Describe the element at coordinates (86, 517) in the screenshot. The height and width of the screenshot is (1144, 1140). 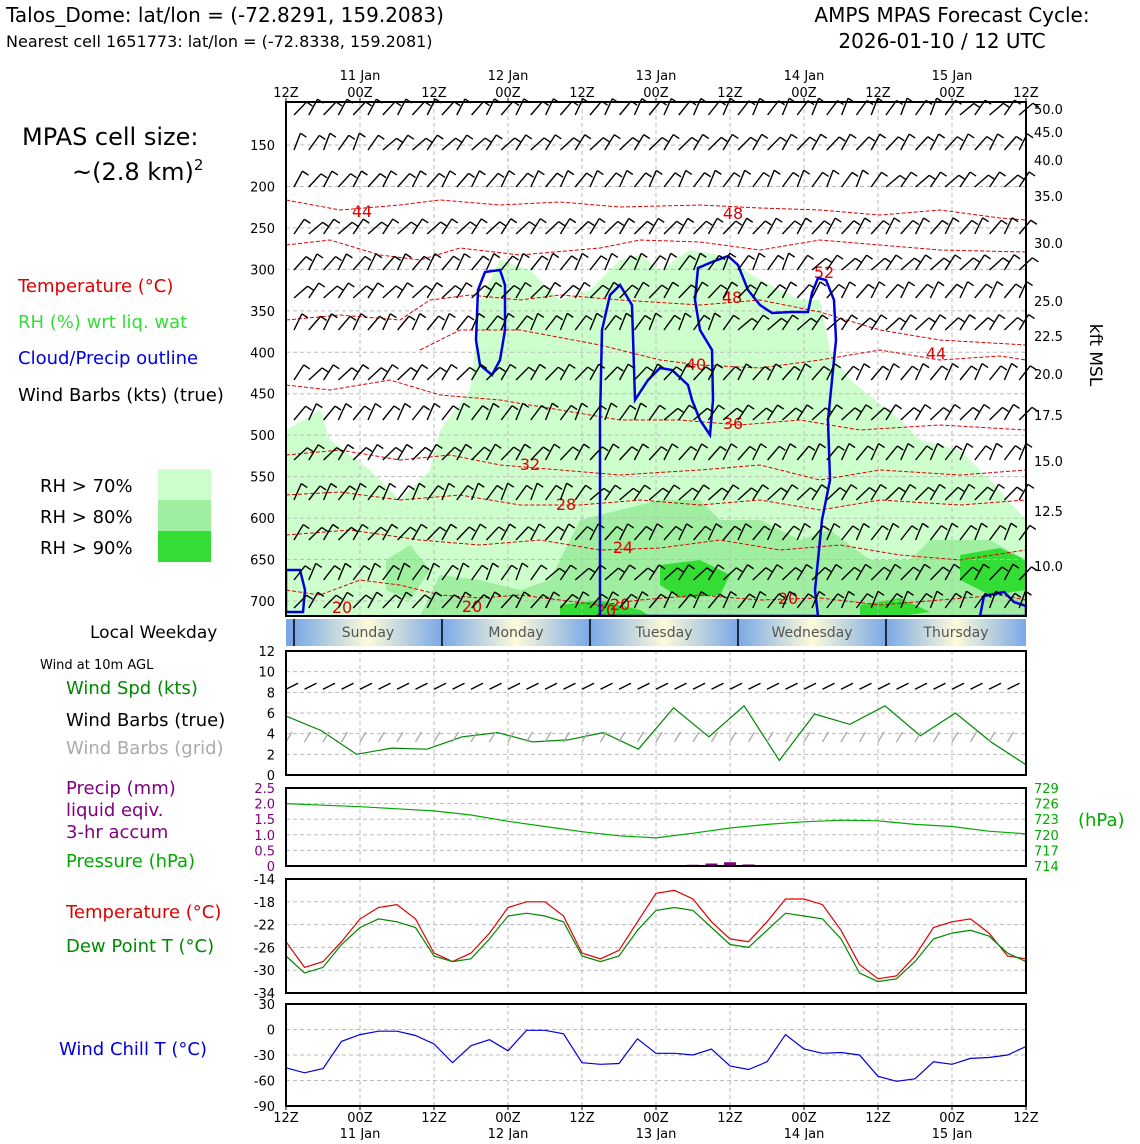
I see `legend-rh80-label: RH > 80%` at that location.